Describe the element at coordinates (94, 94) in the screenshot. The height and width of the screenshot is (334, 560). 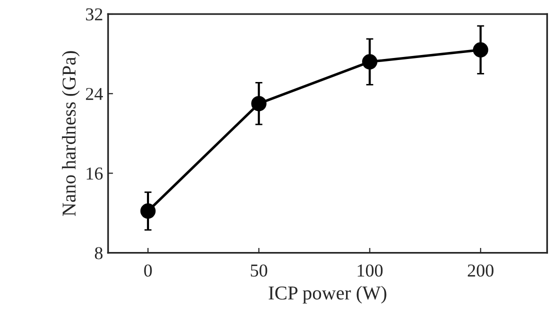
I see `y-tick-label: 24` at that location.